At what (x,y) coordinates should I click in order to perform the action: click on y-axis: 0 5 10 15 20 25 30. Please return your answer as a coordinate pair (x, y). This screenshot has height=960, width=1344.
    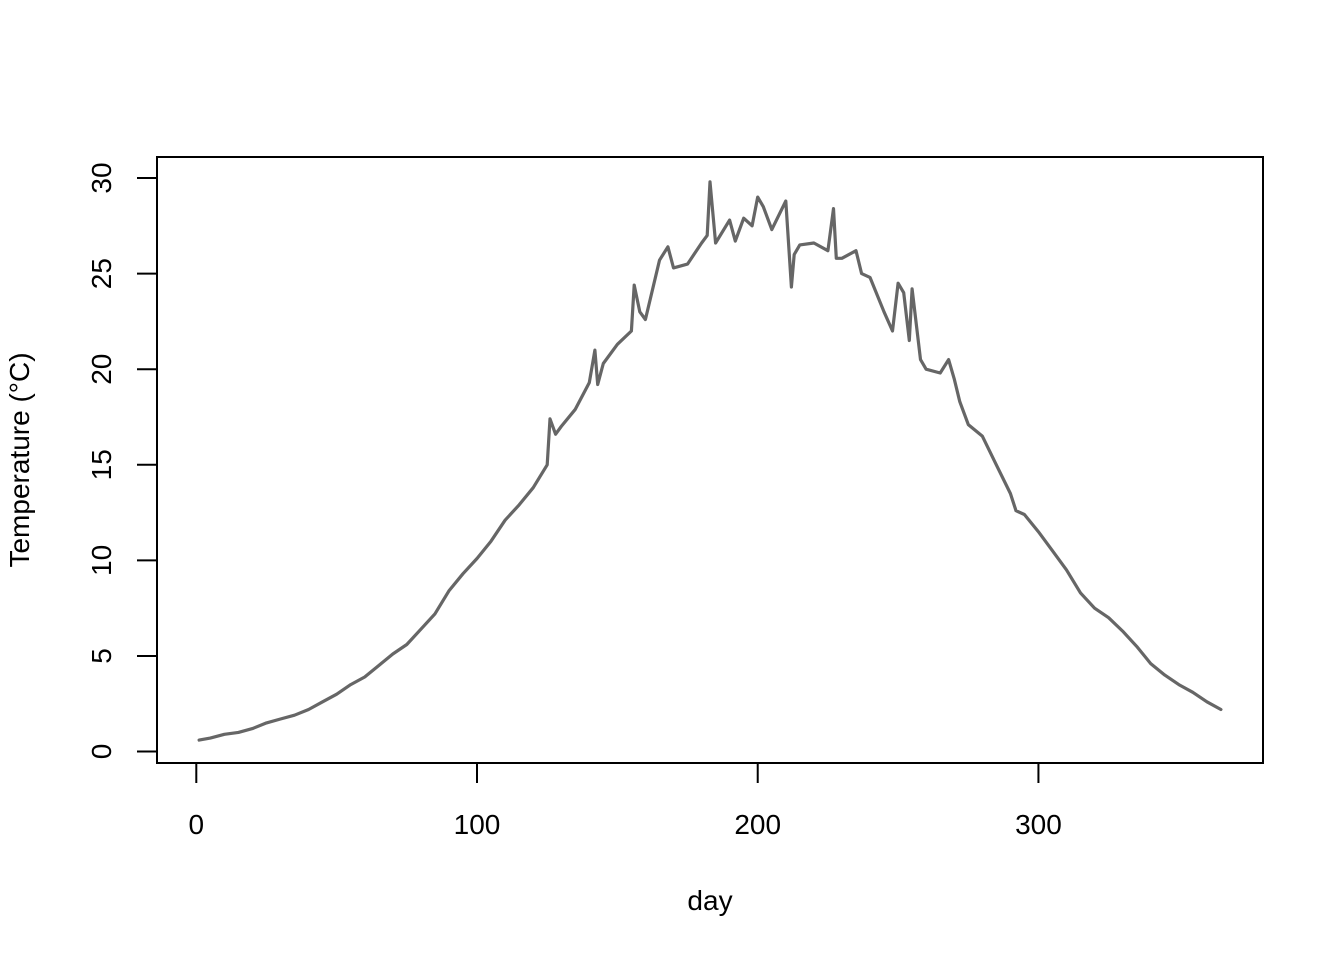
    Looking at the image, I should click on (122, 461).